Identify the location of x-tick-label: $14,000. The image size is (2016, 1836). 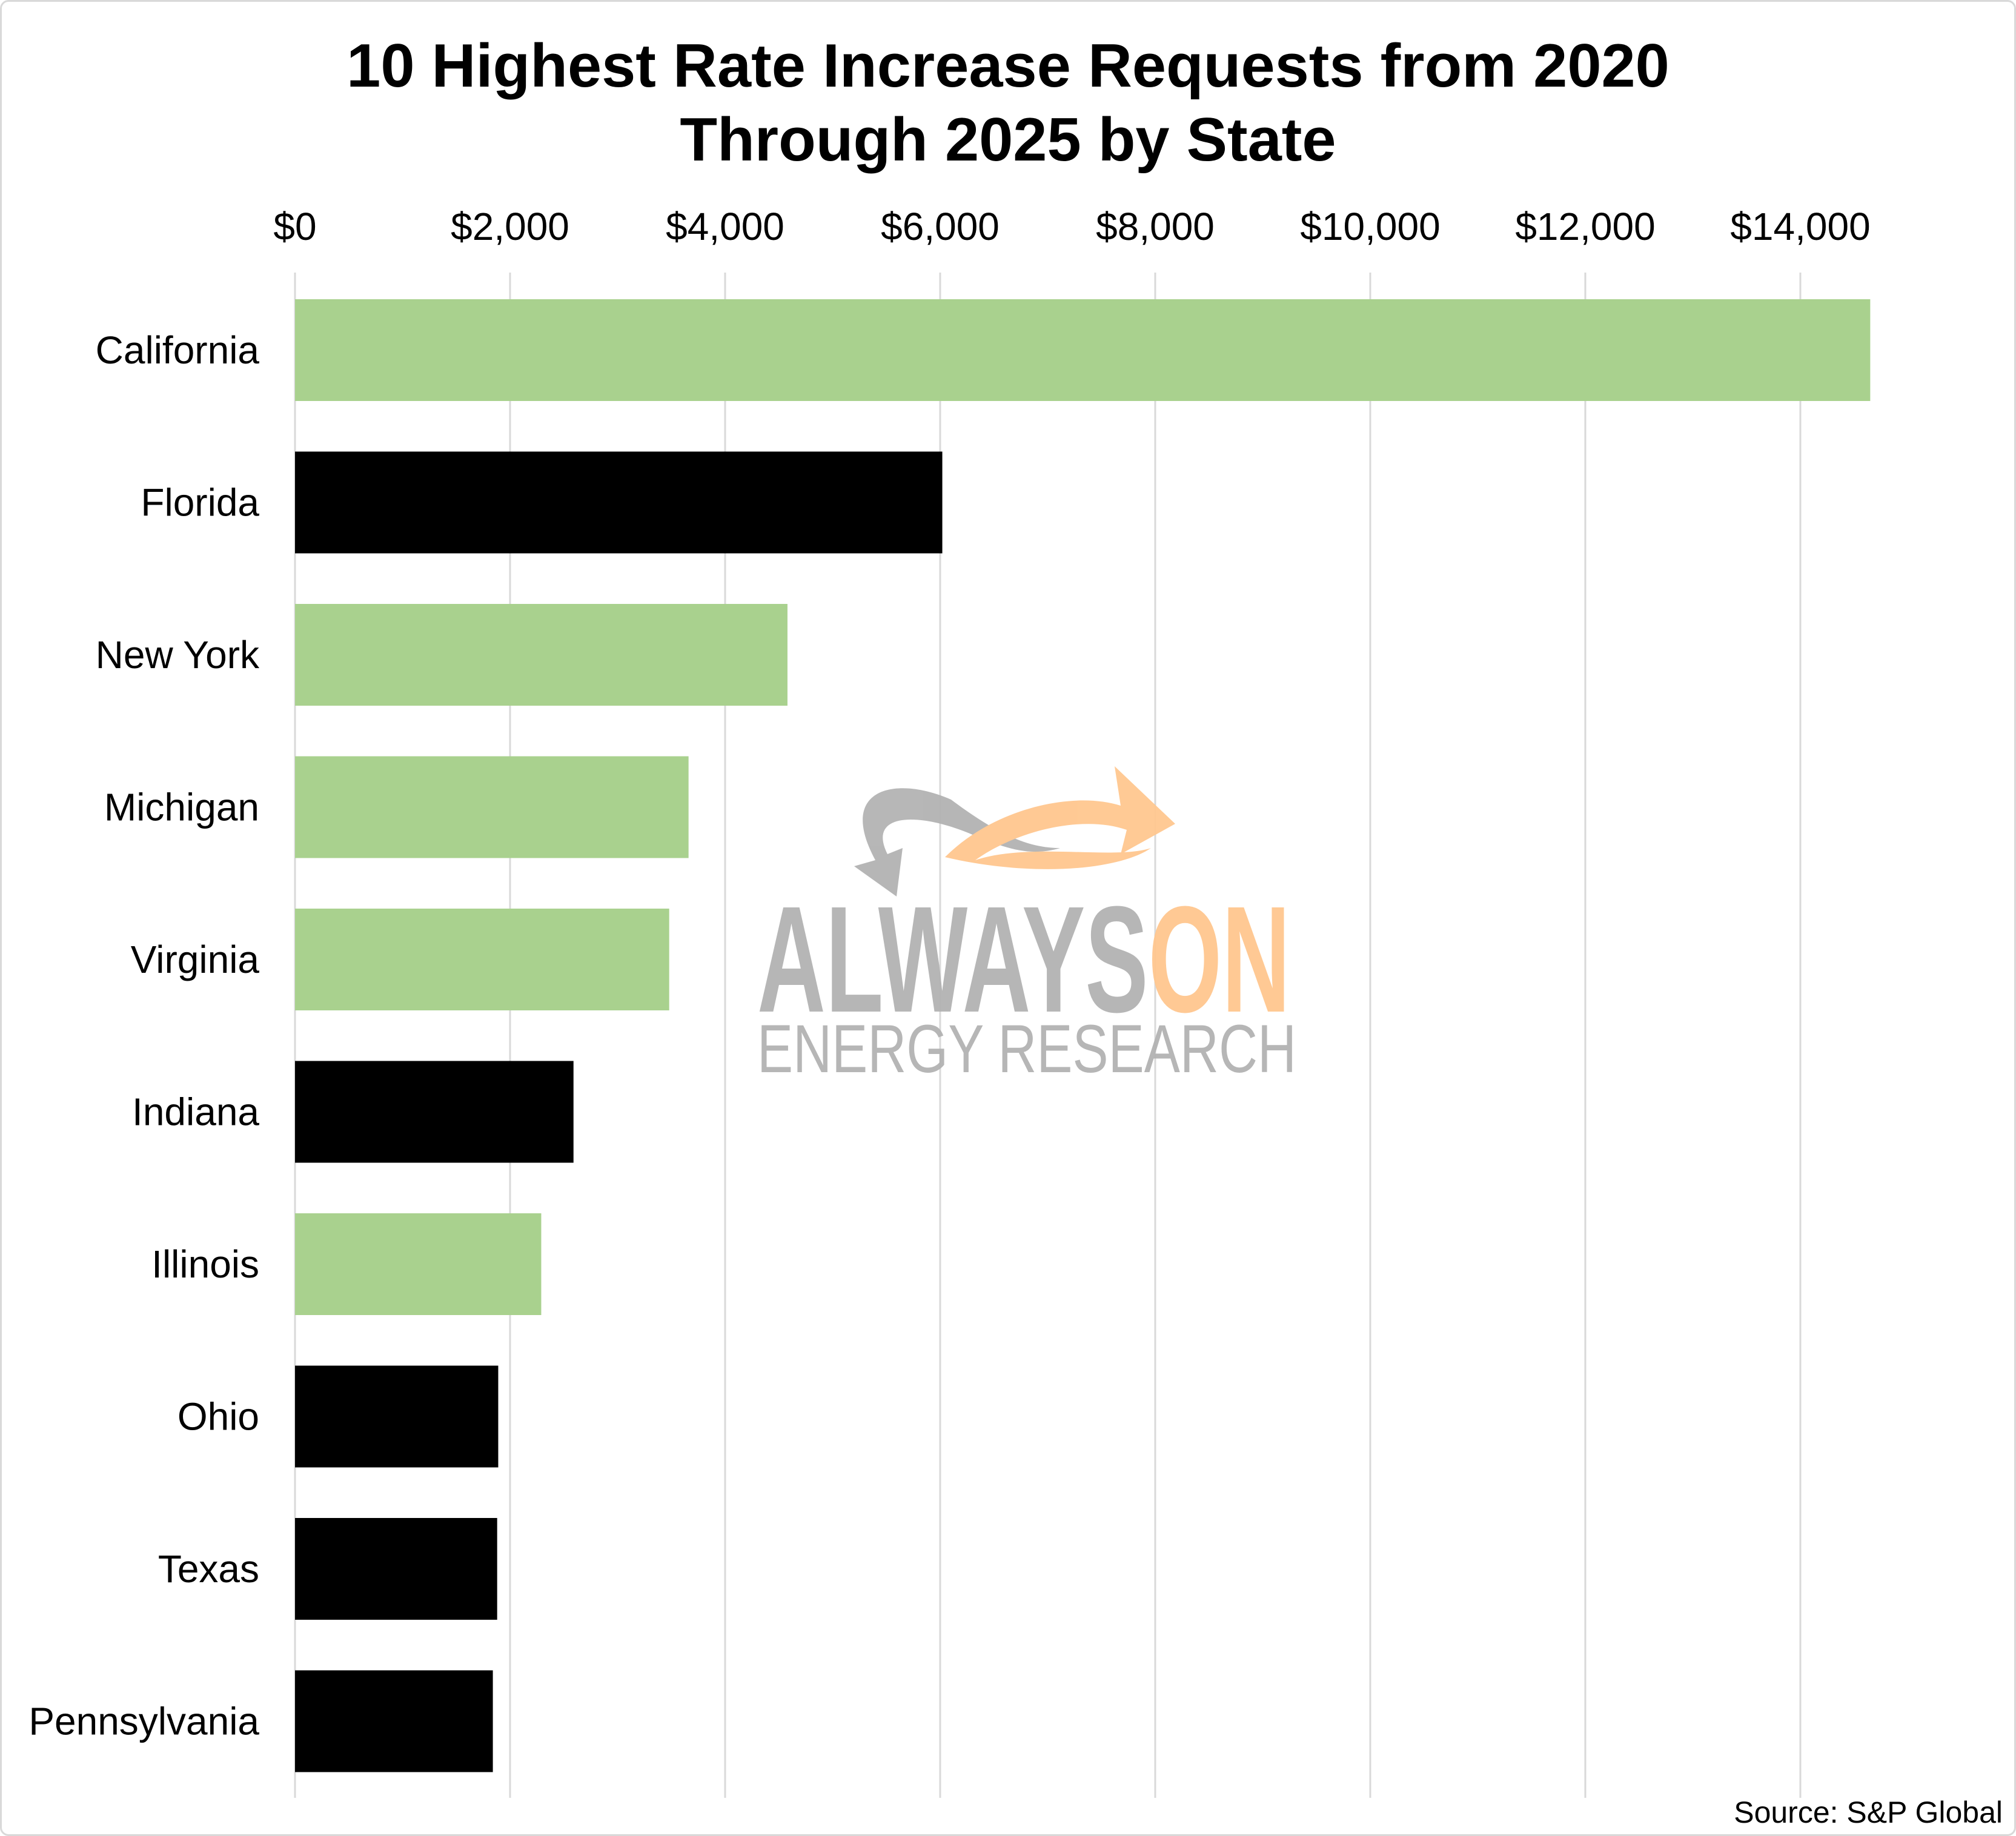
(1800, 227).